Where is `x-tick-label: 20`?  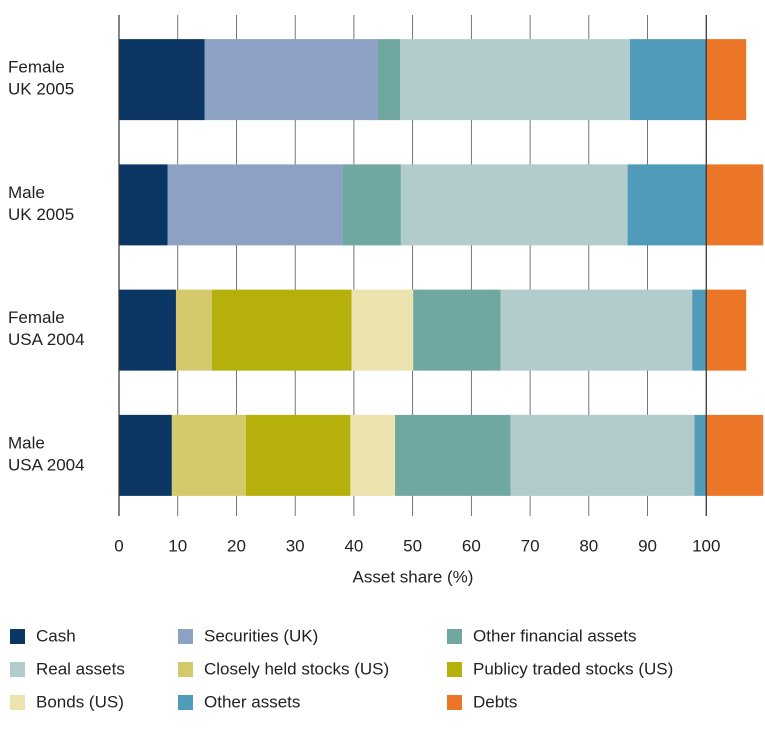 x-tick-label: 20 is located at coordinates (236, 545).